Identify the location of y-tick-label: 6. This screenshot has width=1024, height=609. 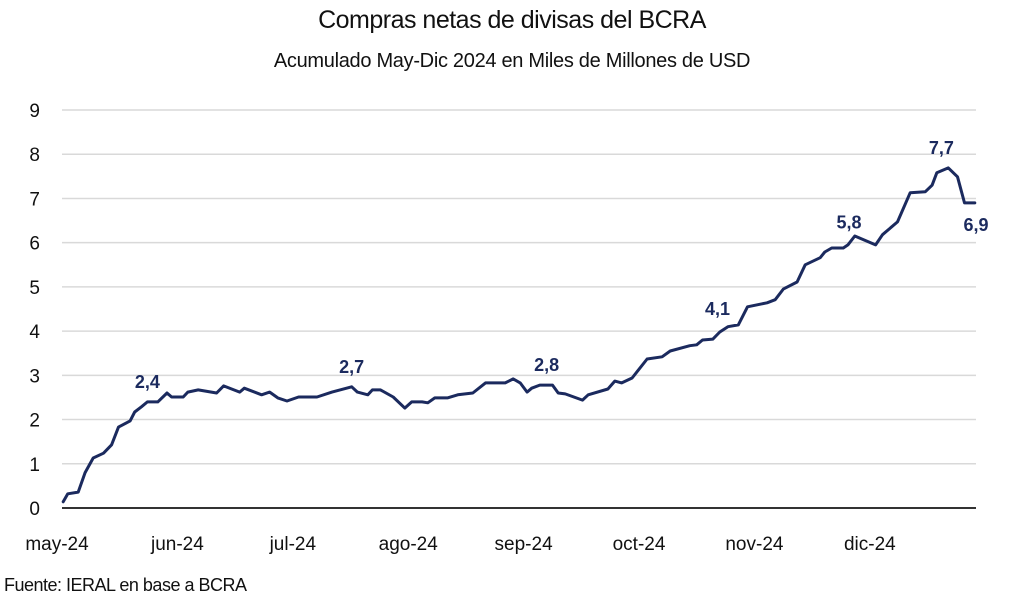
(34, 244).